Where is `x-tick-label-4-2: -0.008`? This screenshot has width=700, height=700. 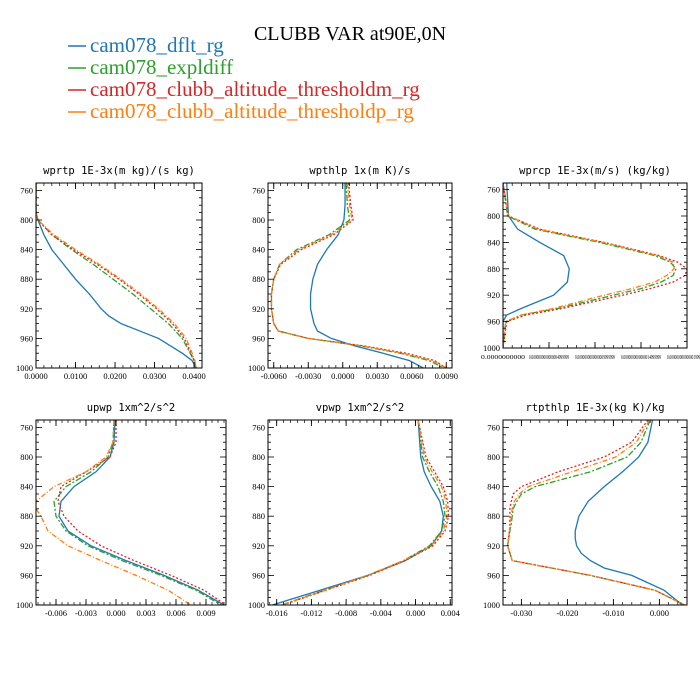
x-tick-label-4-2: -0.008 is located at coordinates (346, 613).